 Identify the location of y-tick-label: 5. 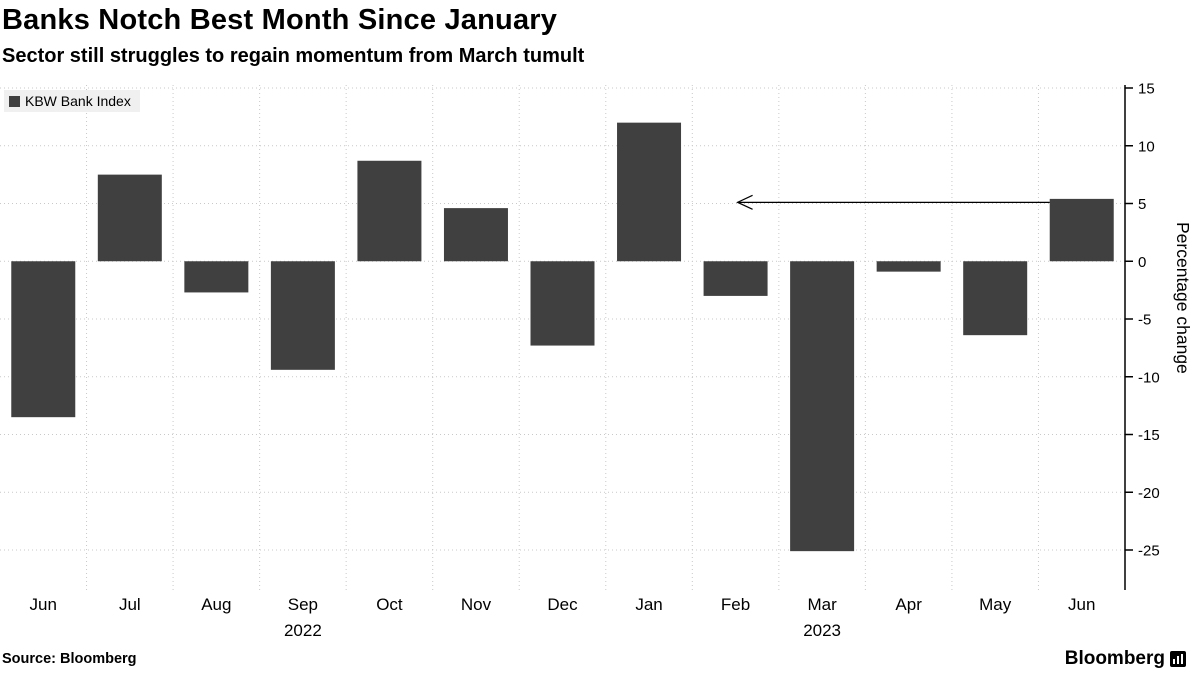
(1142, 204).